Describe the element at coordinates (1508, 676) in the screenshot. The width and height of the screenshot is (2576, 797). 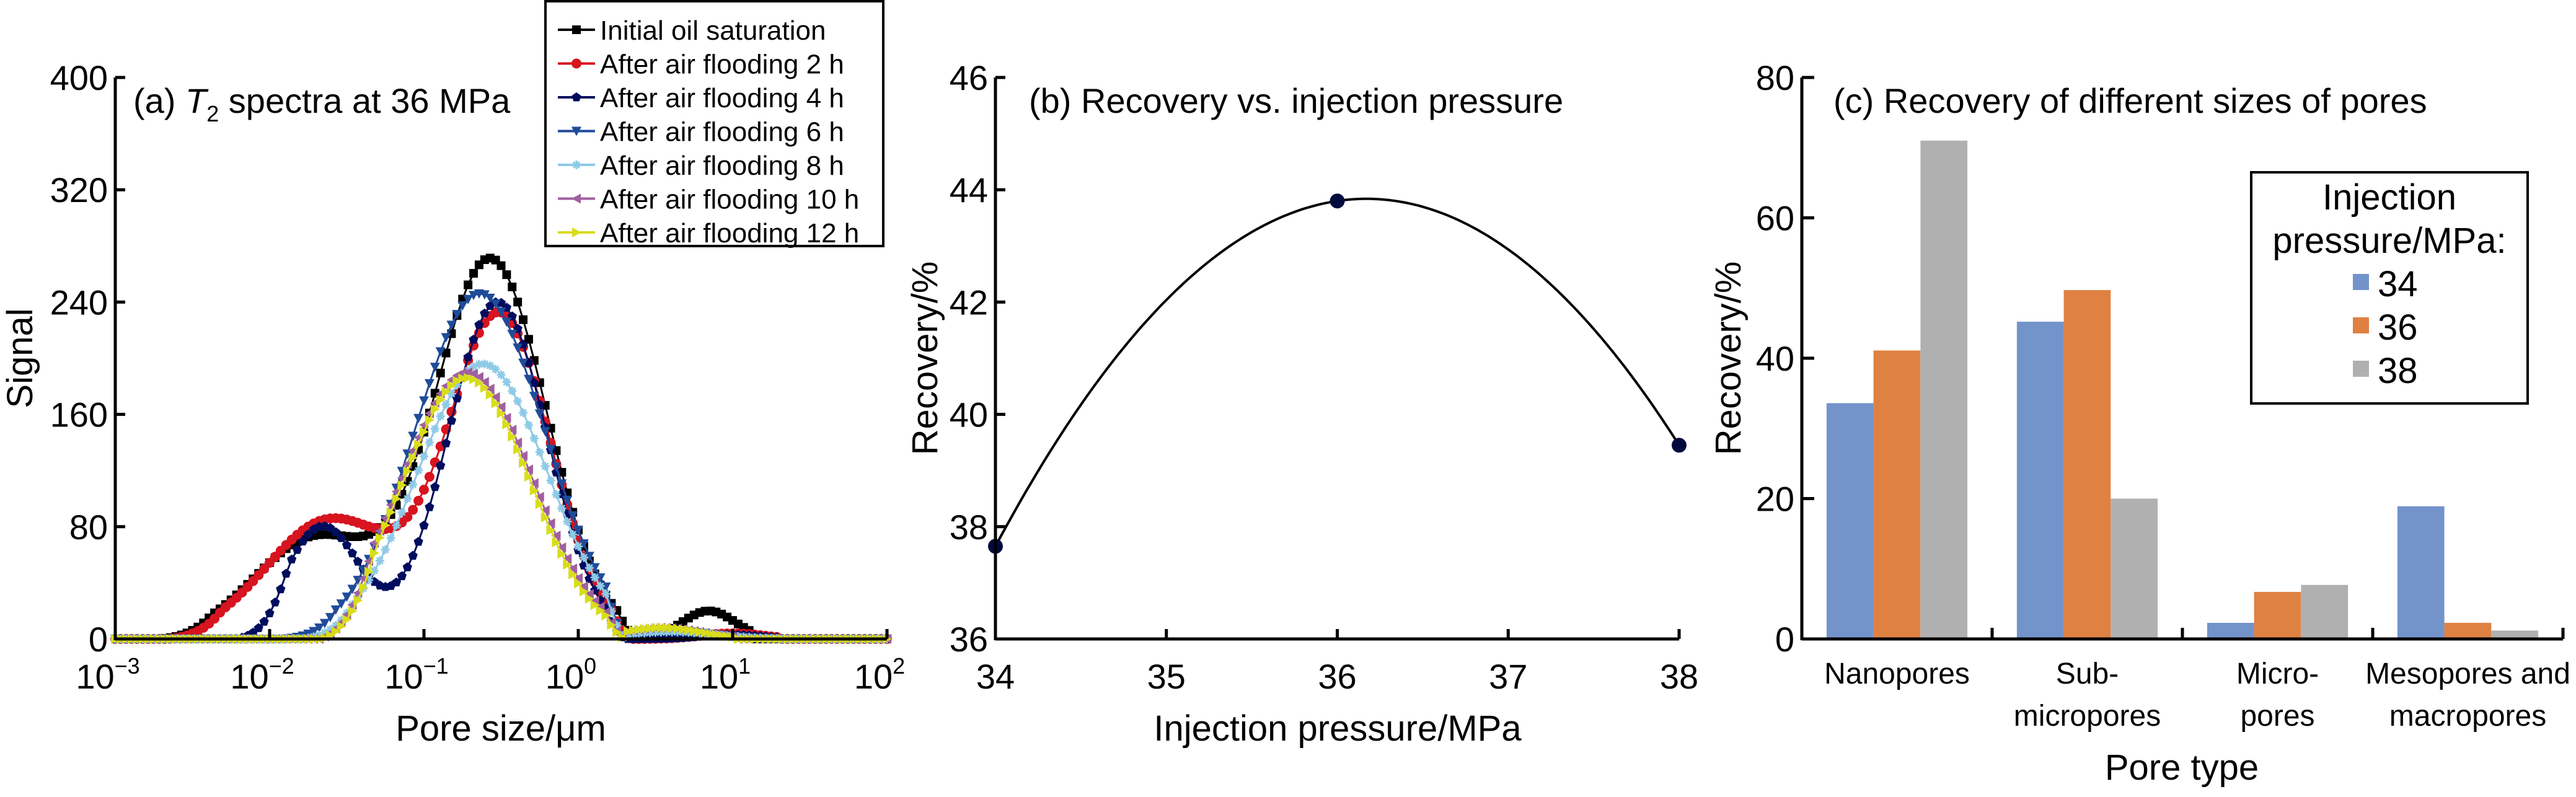
I see `x-tick-label: 37` at that location.